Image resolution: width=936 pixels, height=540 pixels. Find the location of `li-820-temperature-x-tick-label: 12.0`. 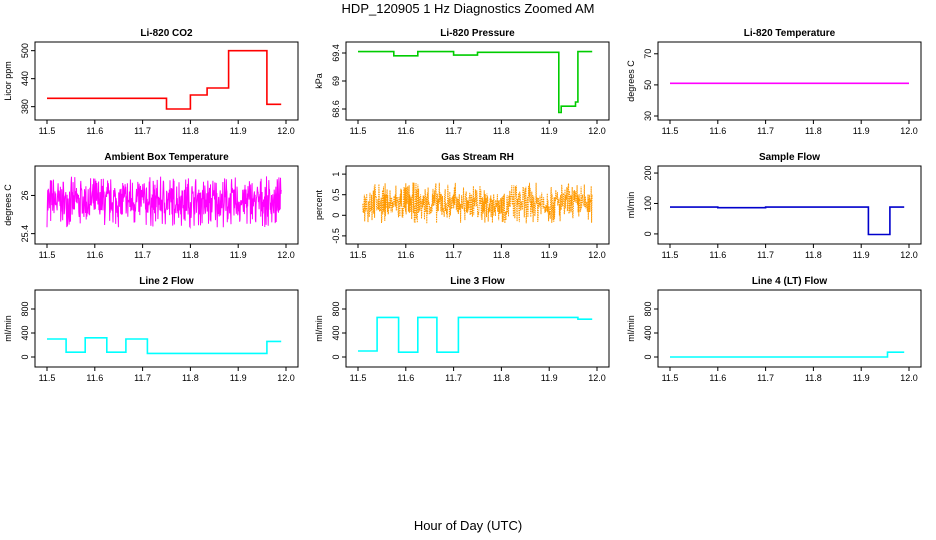

li-820-temperature-x-tick-label: 12.0 is located at coordinates (909, 131).